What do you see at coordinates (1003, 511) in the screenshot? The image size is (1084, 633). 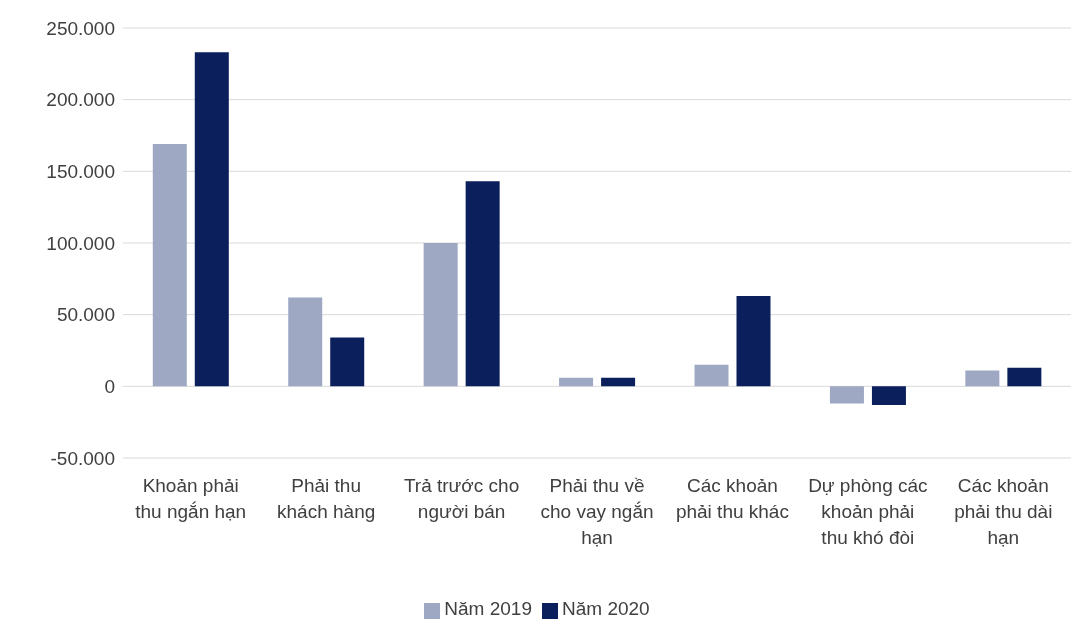 I see `x-tick-label: Các khoản phải thu dài hạn` at bounding box center [1003, 511].